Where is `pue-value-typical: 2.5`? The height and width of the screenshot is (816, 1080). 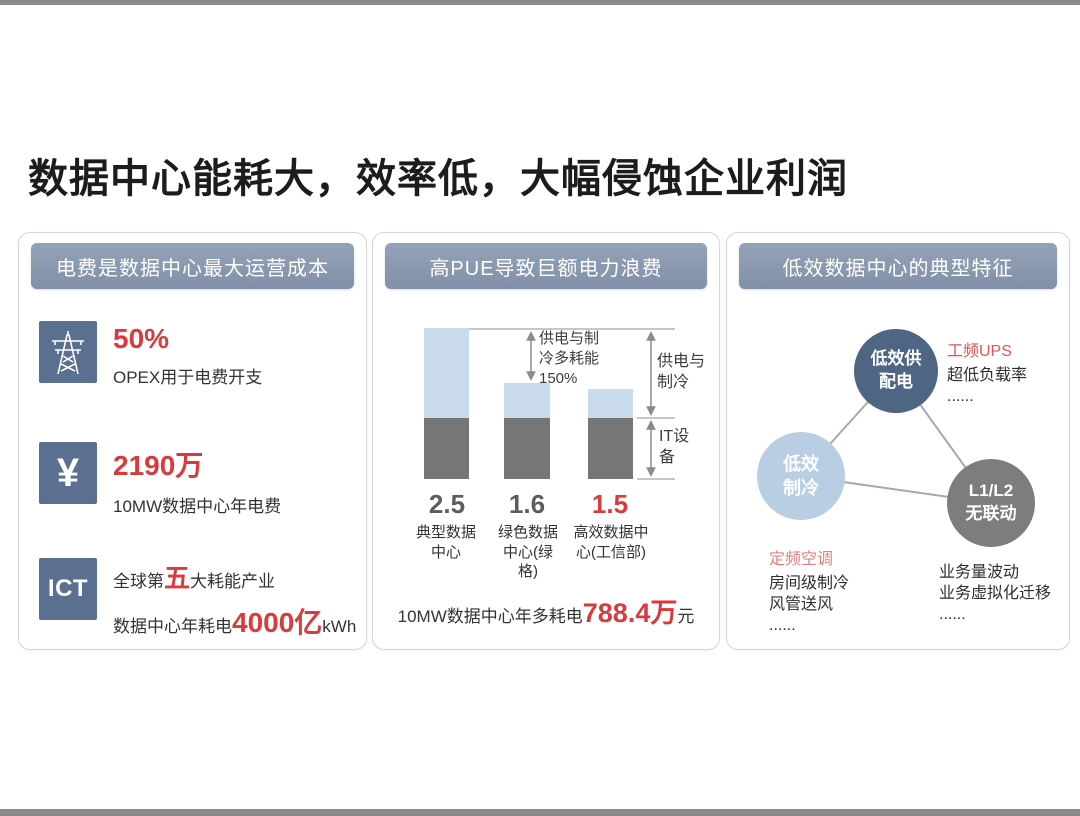
pue-value-typical: 2.5 is located at coordinates (447, 504).